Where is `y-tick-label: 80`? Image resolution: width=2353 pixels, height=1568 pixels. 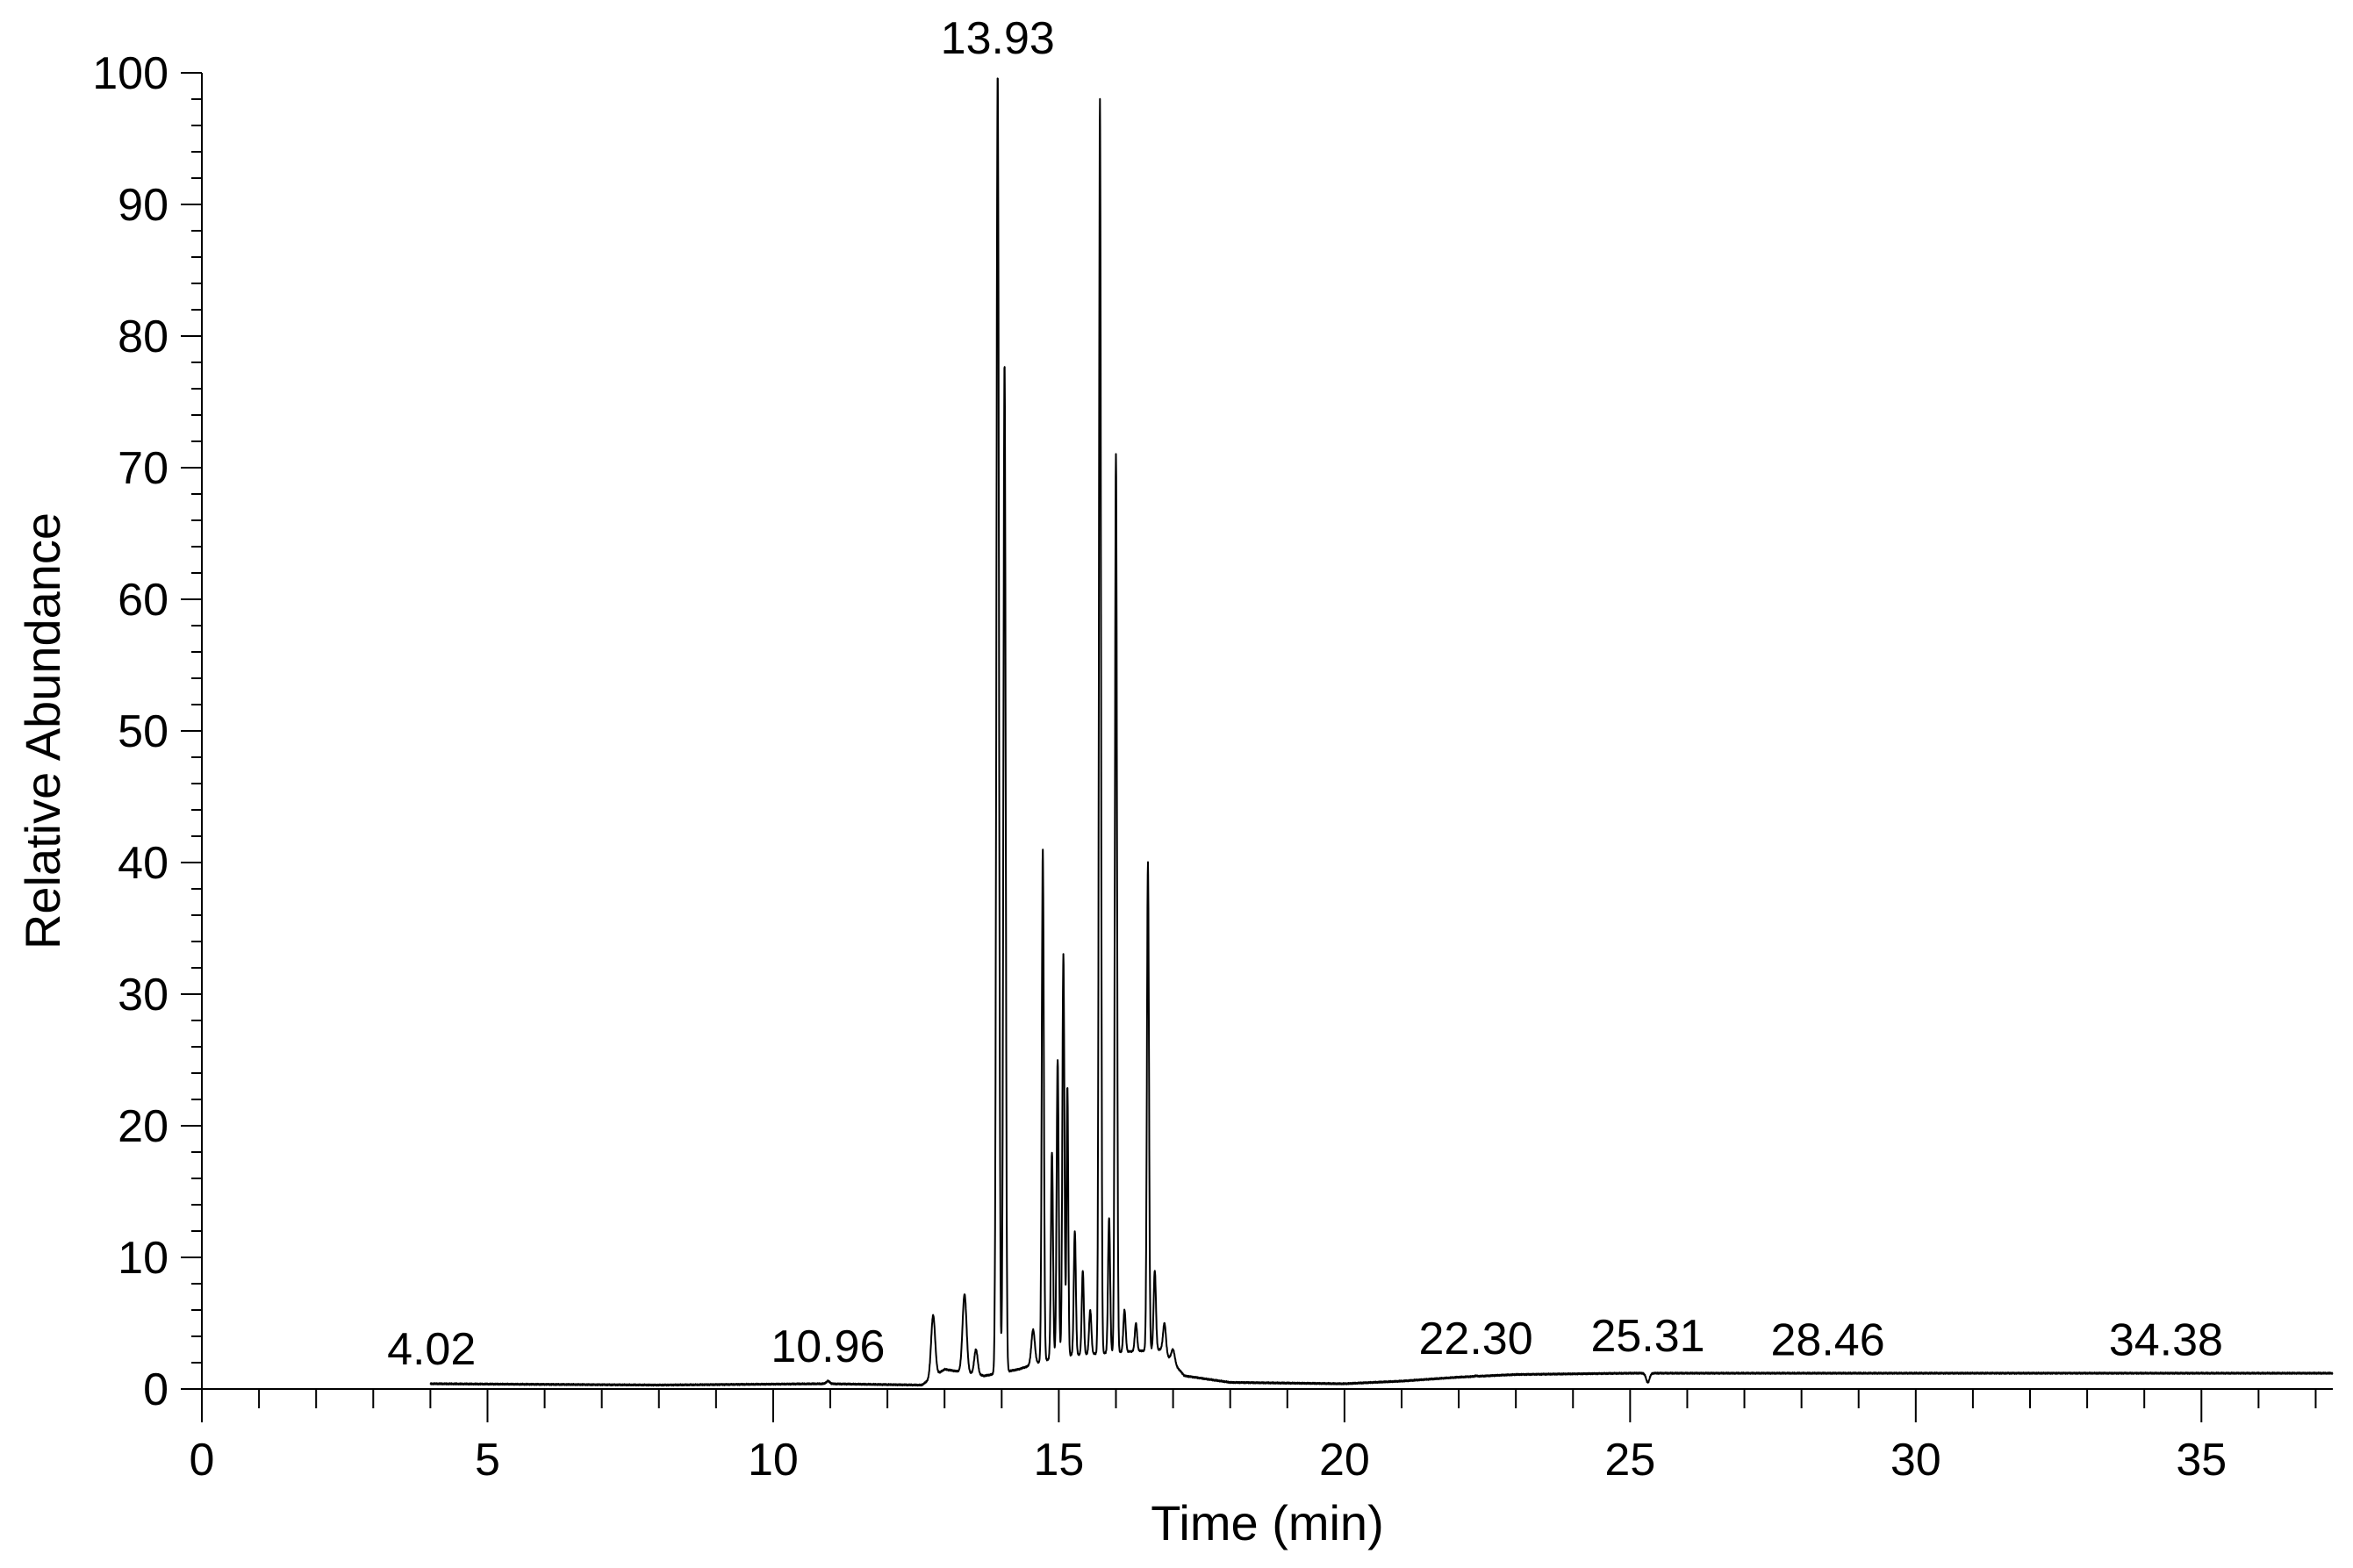 y-tick-label: 80 is located at coordinates (143, 336).